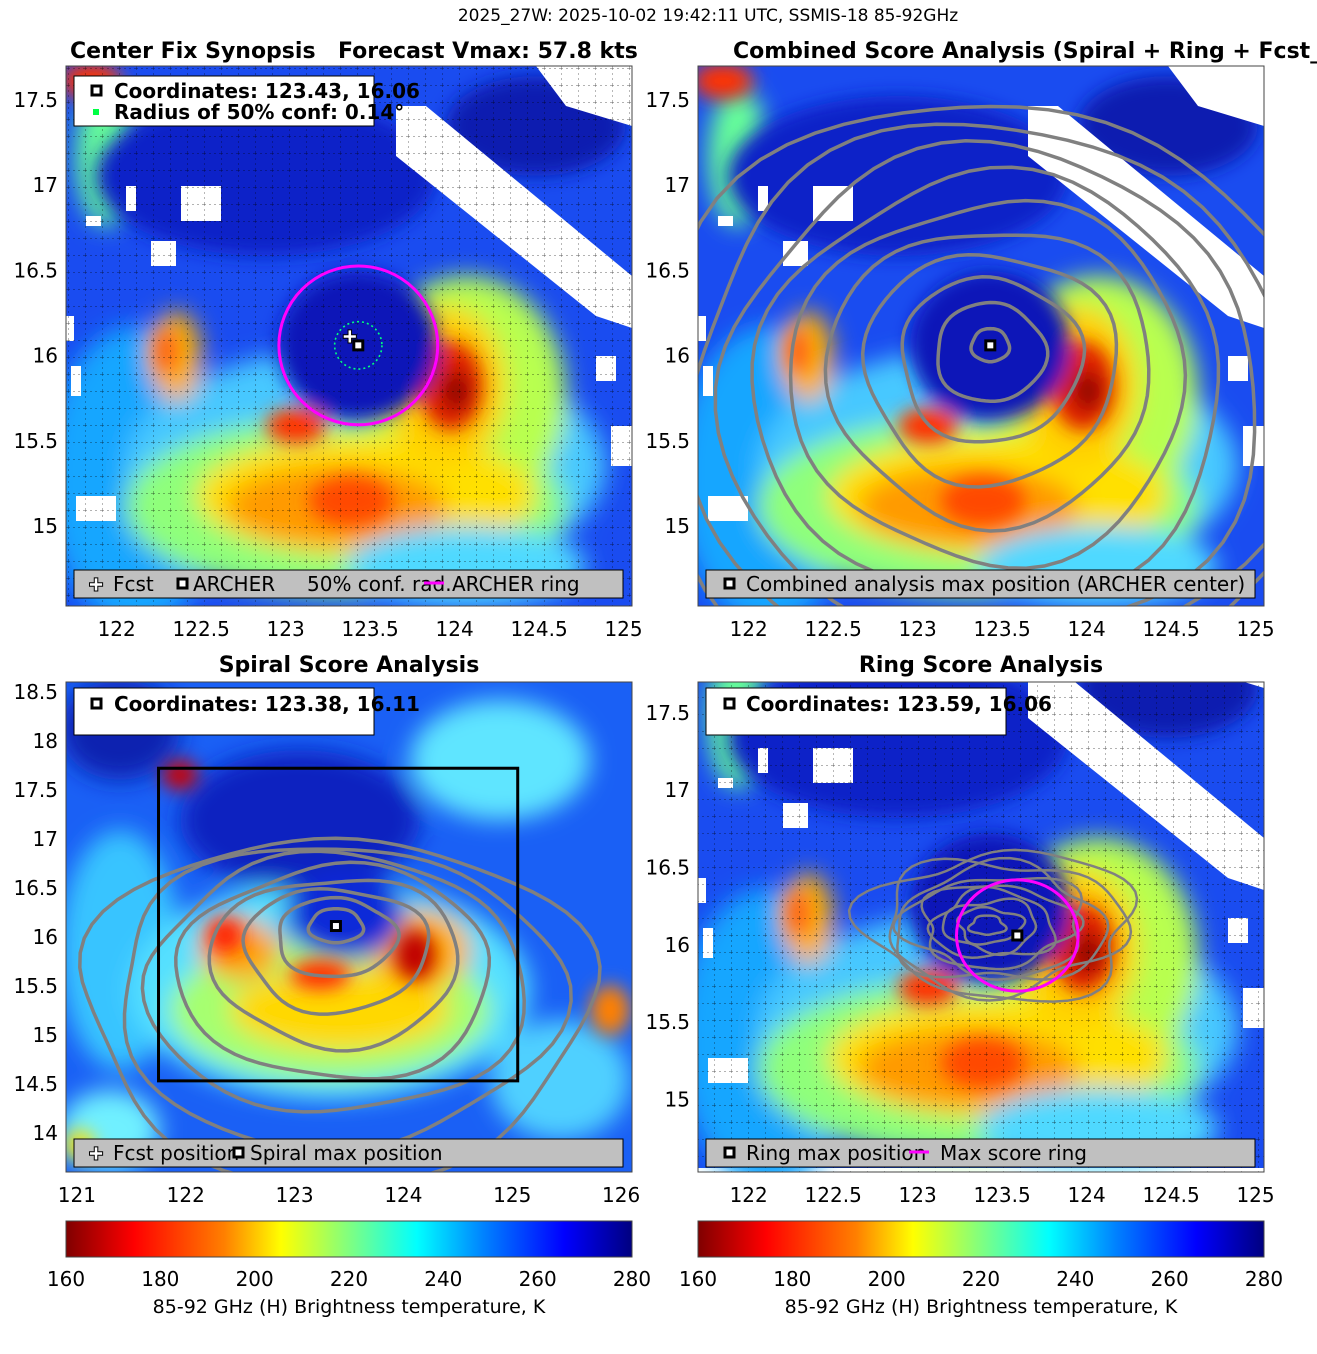 The image size is (1317, 1354). I want to click on conf-radius-icon, so click(96, 112).